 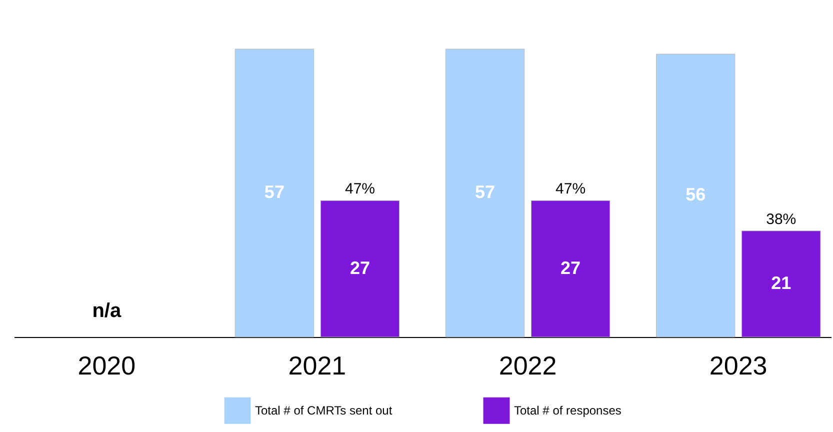 I want to click on data-label: 56, so click(x=696, y=194).